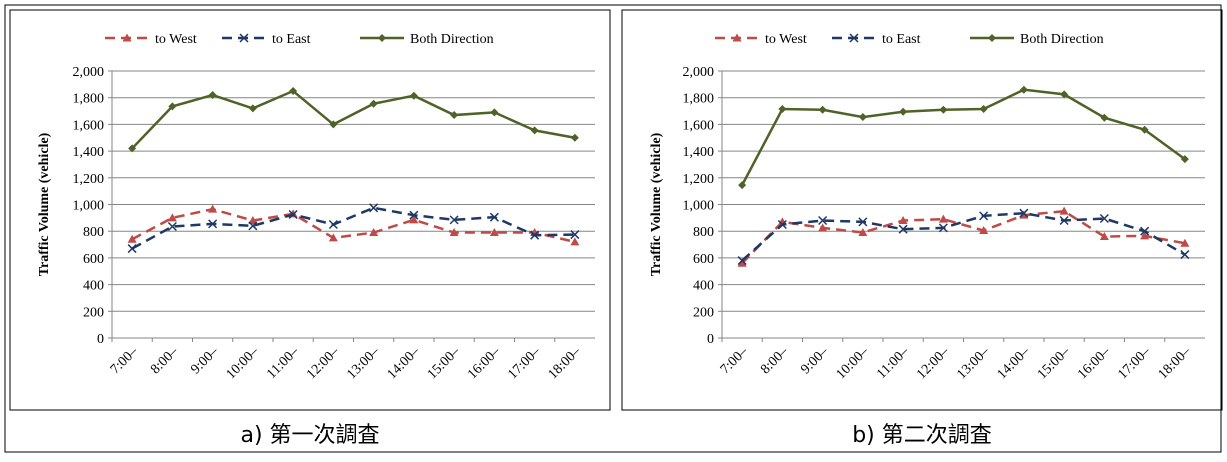  What do you see at coordinates (1014, 363) in the screenshot?
I see `x-tick-label: 14:00–` at bounding box center [1014, 363].